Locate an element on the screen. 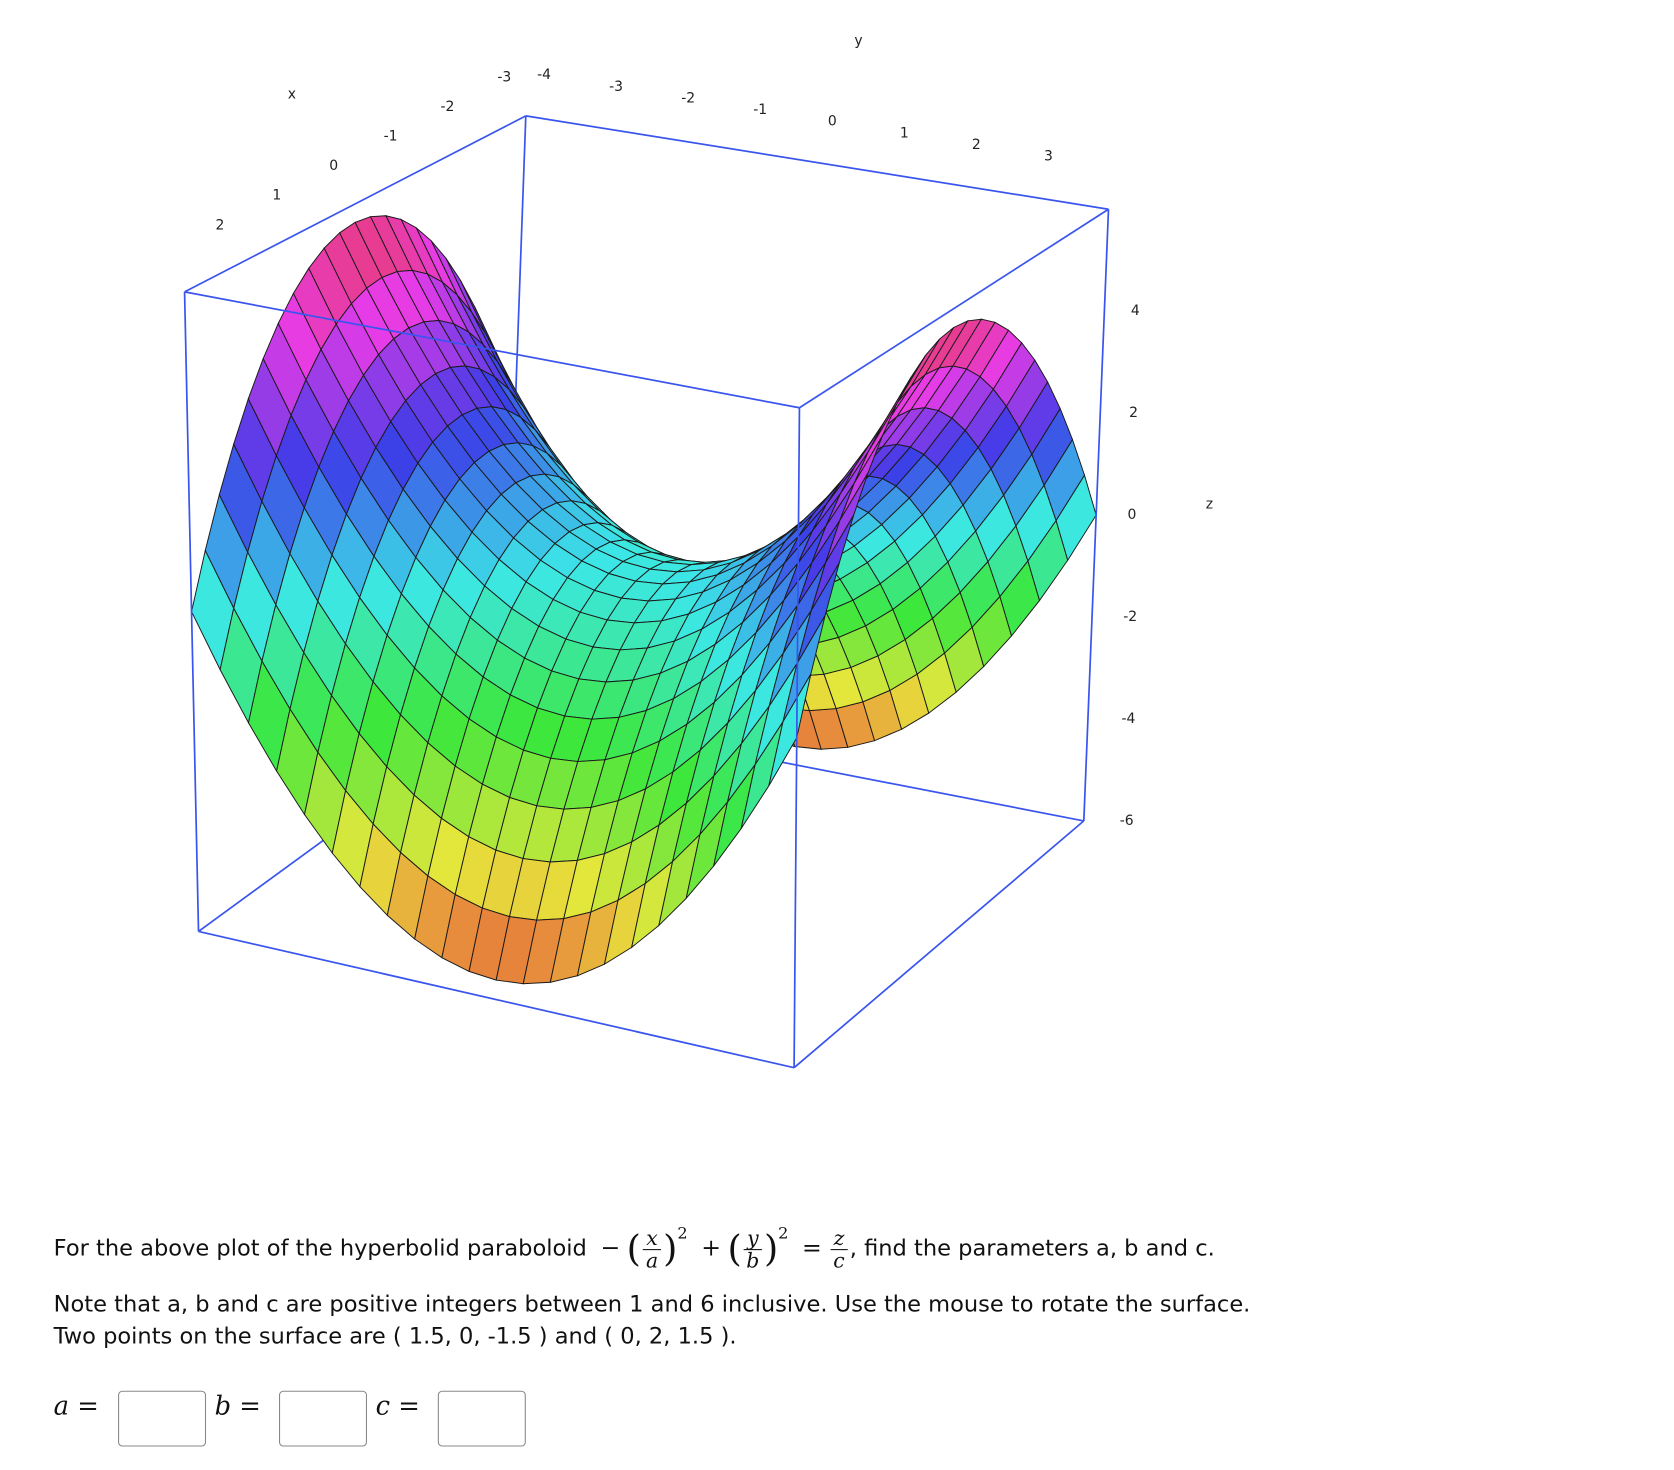  answer-label: b = is located at coordinates (237, 1405).